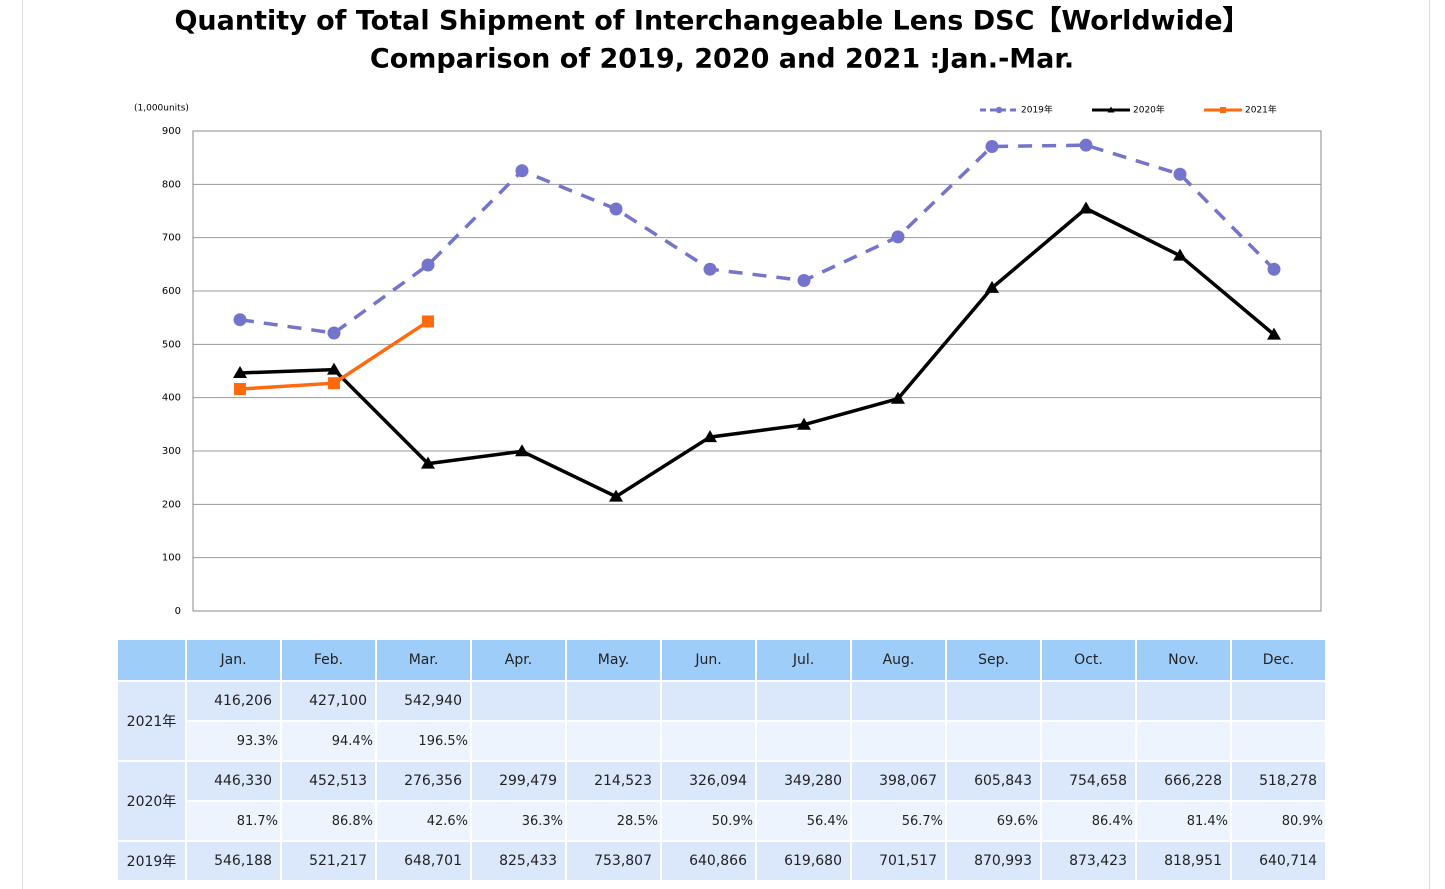  Describe the element at coordinates (899, 661) in the screenshot. I see `header-cell: Aug.` at that location.